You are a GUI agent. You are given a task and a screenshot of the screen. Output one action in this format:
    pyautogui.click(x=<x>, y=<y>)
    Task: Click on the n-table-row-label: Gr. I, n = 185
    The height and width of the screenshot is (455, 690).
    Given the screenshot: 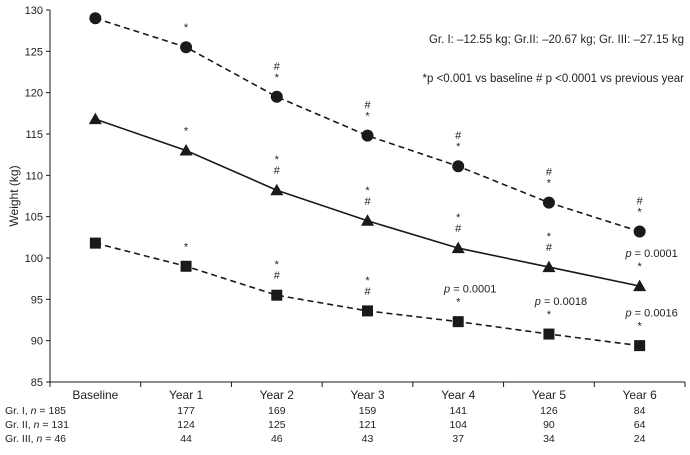 What is the action you would take?
    pyautogui.click(x=35, y=411)
    